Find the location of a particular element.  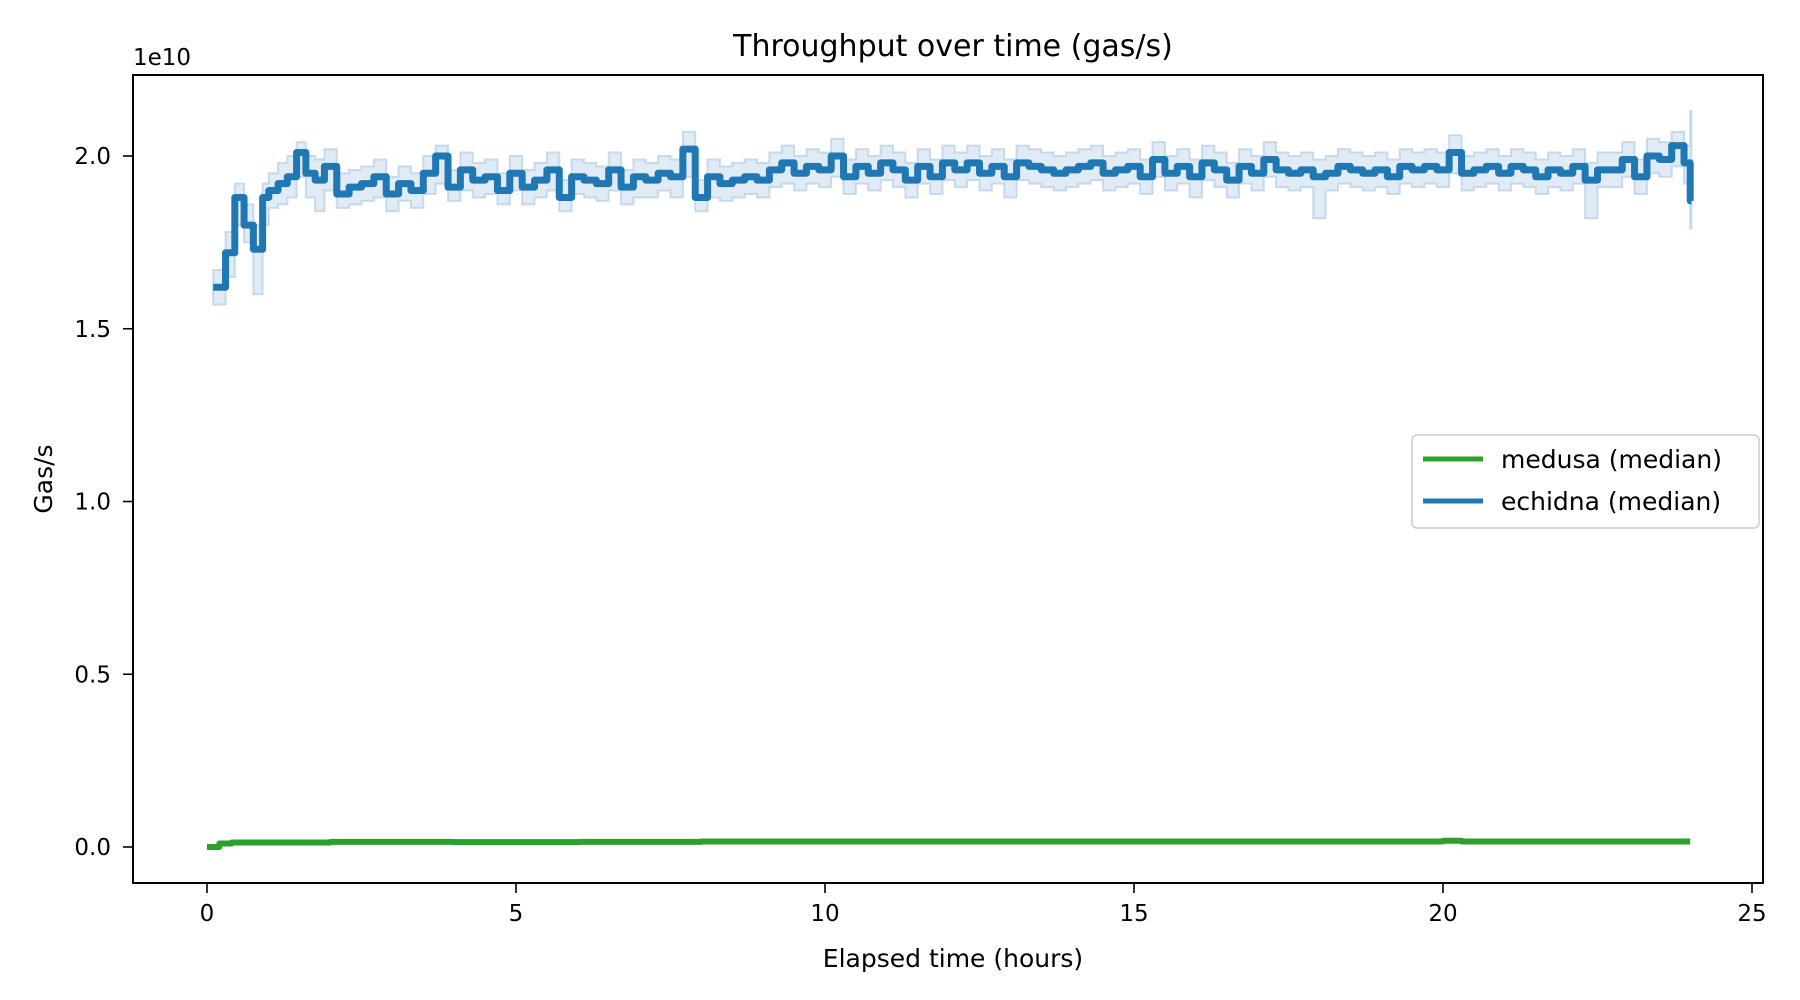

x-tick-label: 0 is located at coordinates (207, 914).